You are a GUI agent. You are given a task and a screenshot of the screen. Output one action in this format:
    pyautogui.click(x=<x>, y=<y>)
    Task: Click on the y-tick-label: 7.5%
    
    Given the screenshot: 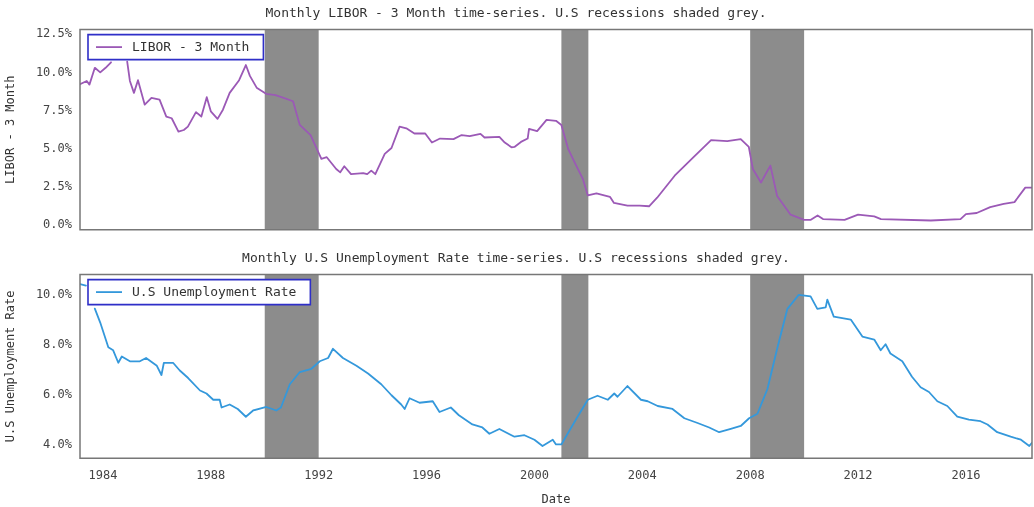 What is the action you would take?
    pyautogui.click(x=58, y=109)
    